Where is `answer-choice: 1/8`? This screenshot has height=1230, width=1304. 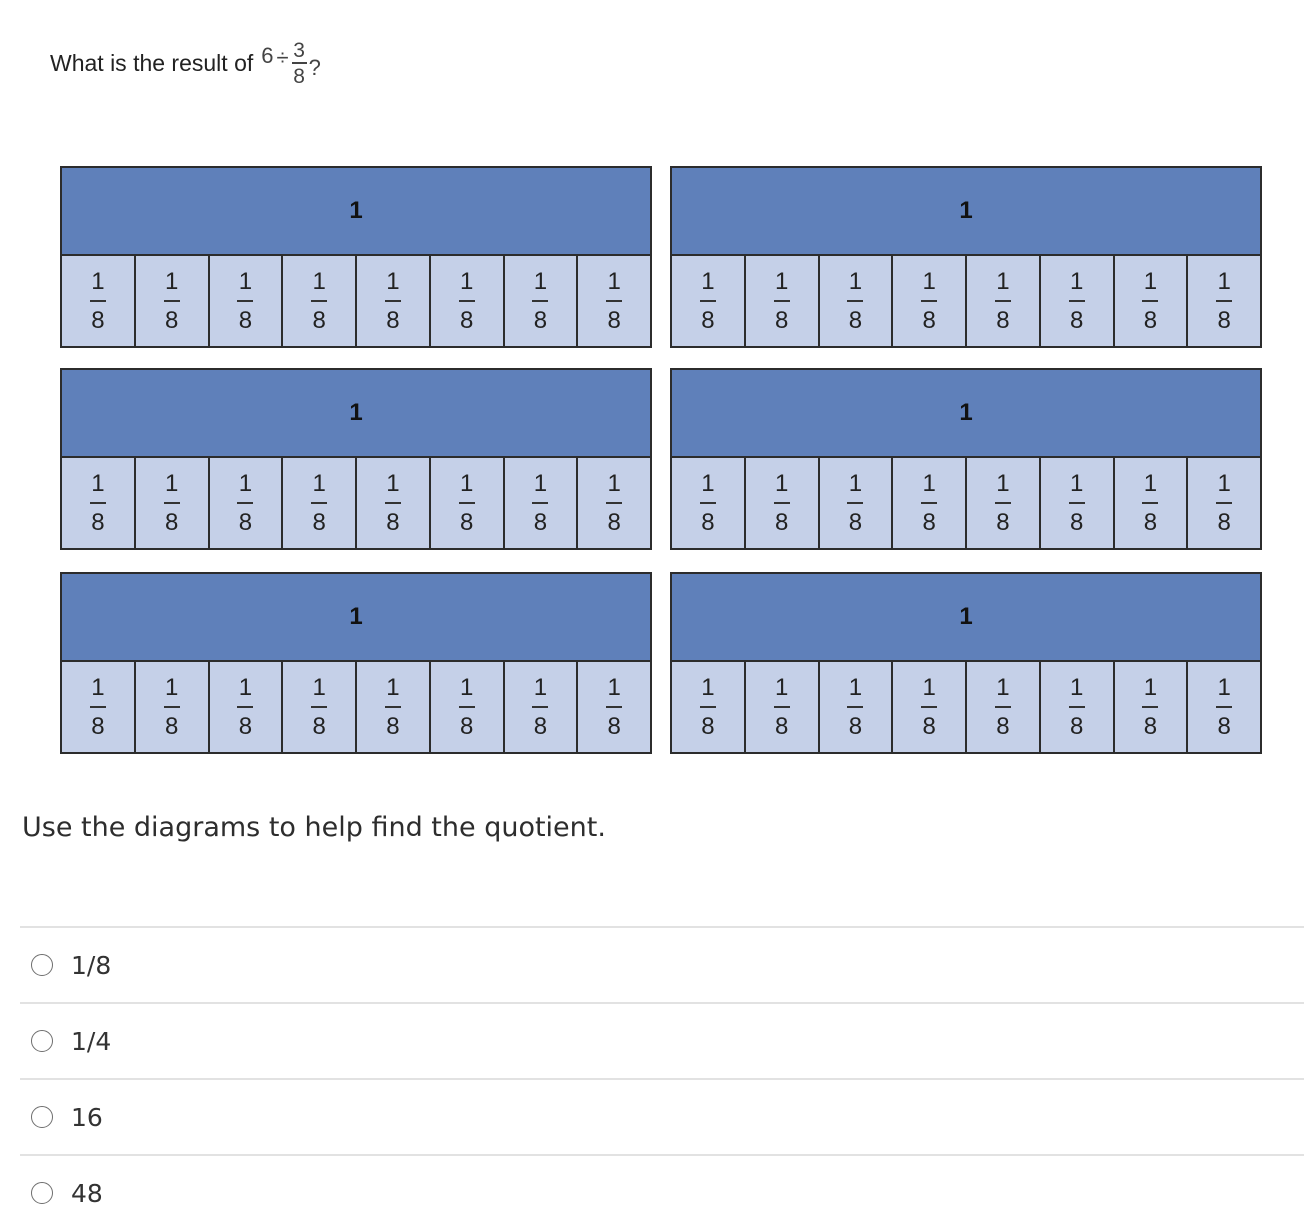
answer-choice: 1/8 is located at coordinates (662, 964).